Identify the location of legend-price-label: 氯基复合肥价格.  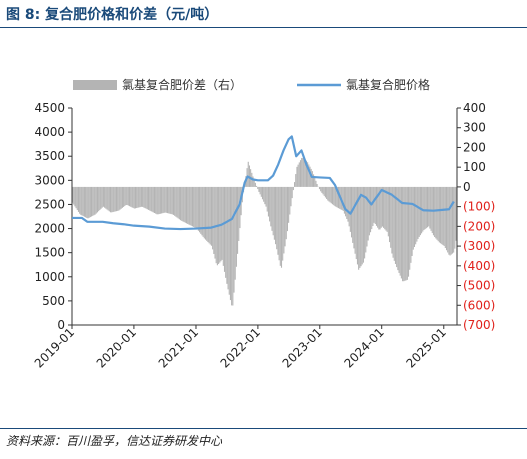
(388, 84).